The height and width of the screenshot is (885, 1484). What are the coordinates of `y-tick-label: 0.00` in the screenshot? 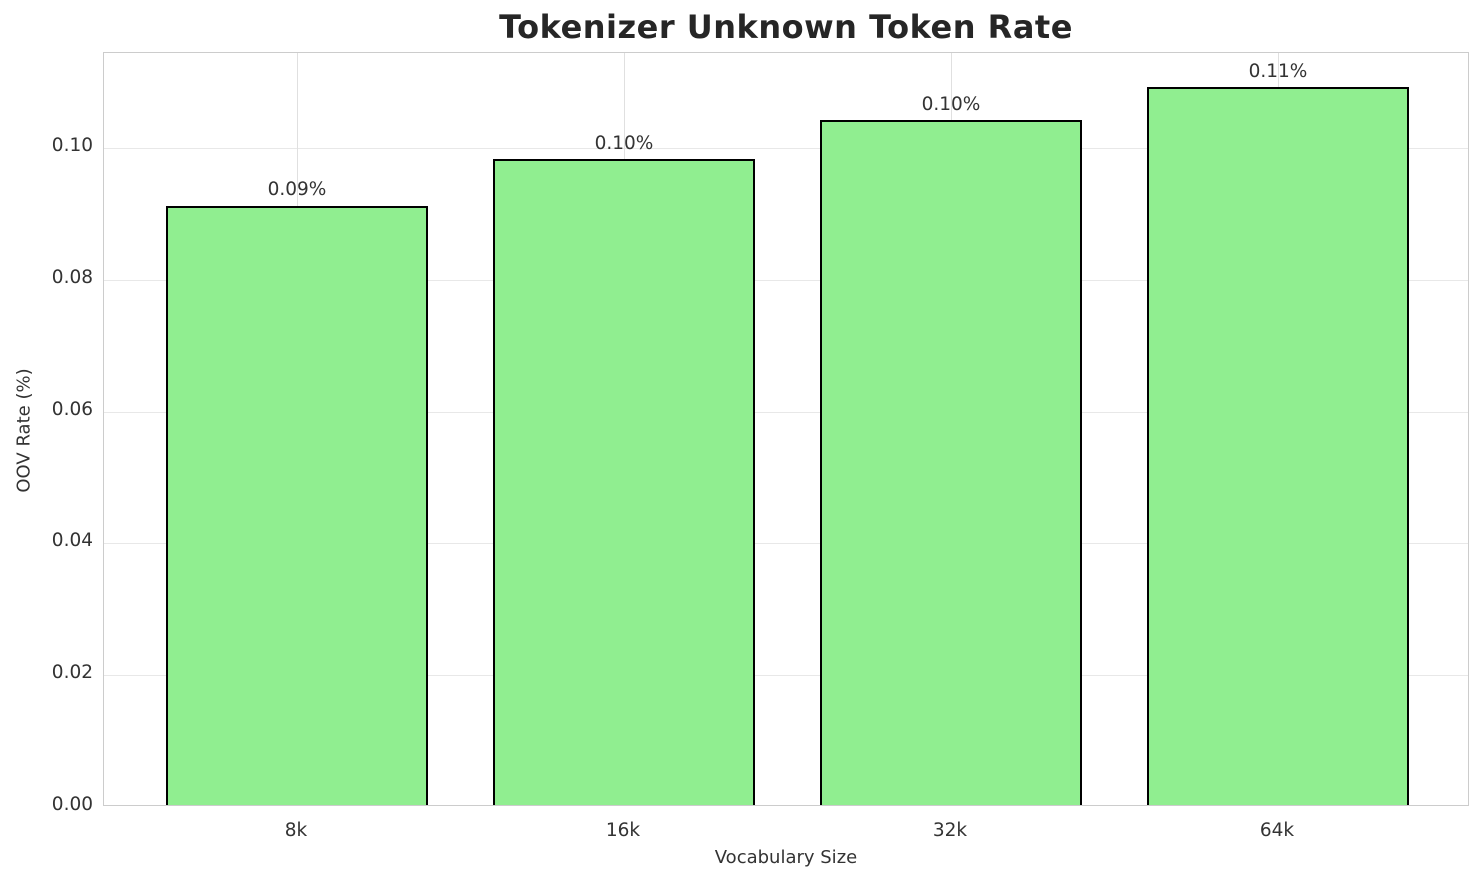 It's located at (72, 804).